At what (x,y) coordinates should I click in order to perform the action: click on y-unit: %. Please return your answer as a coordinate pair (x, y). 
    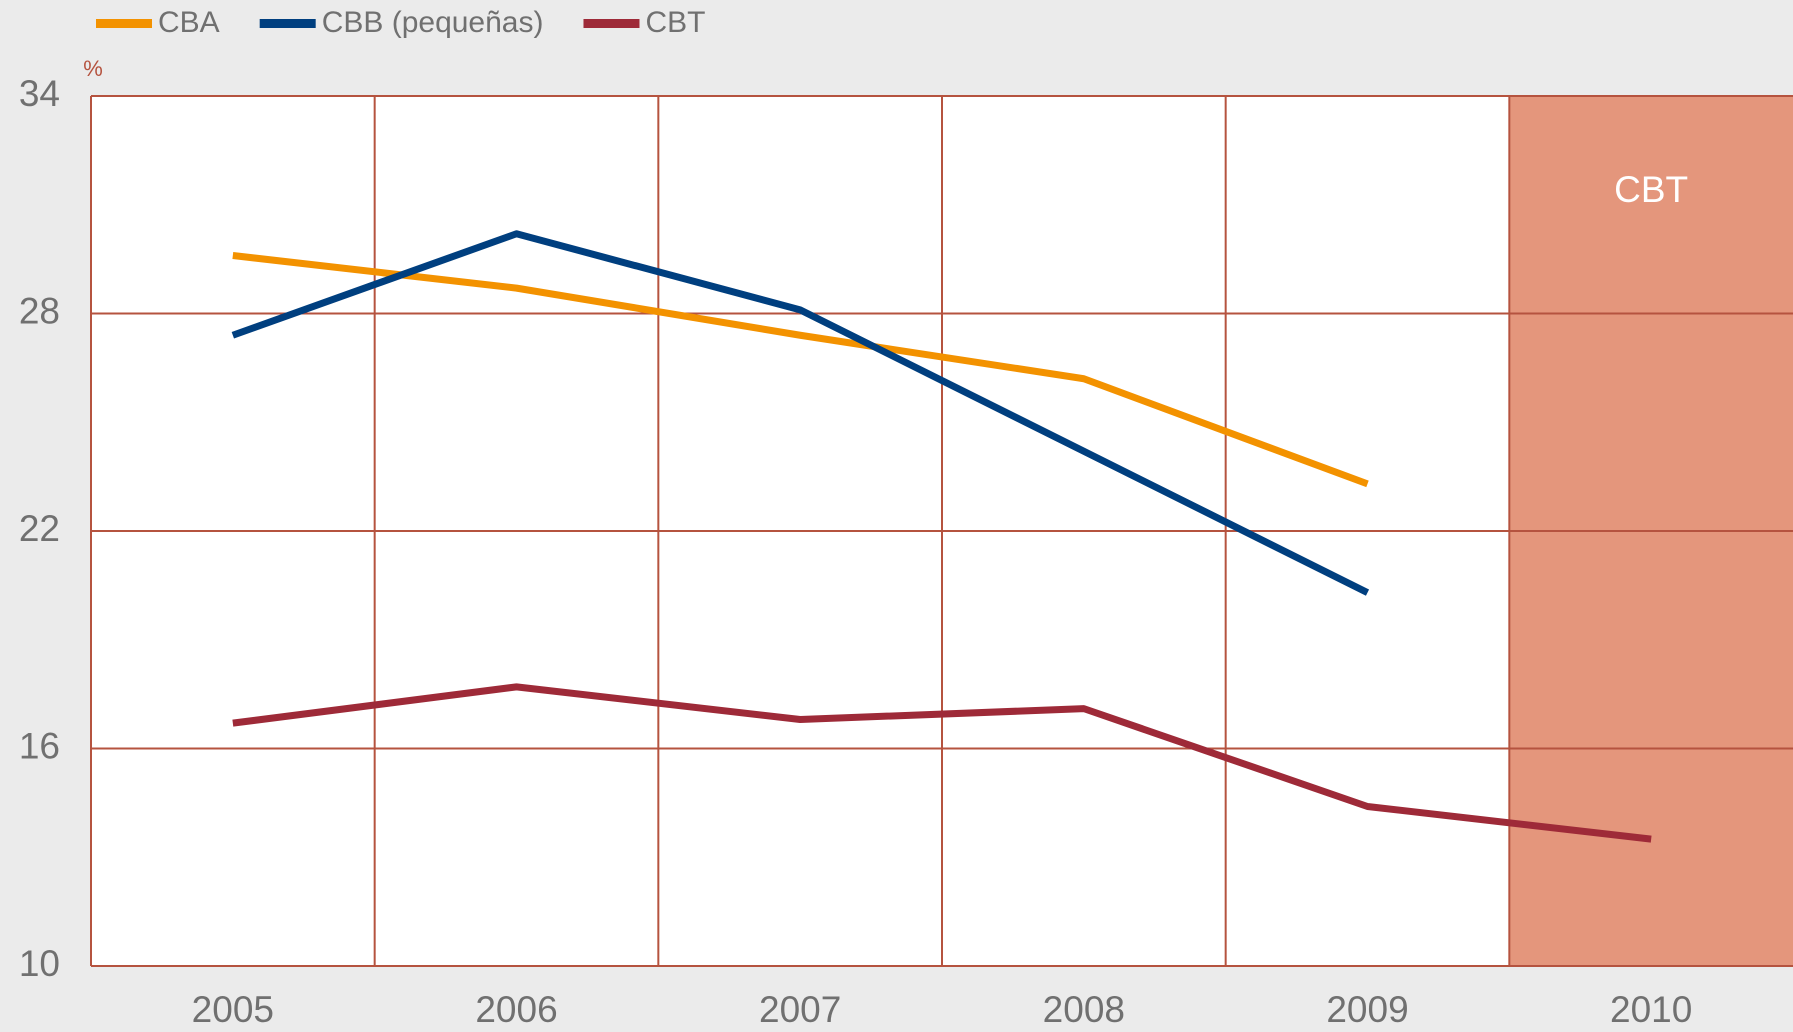
    Looking at the image, I should click on (93, 68).